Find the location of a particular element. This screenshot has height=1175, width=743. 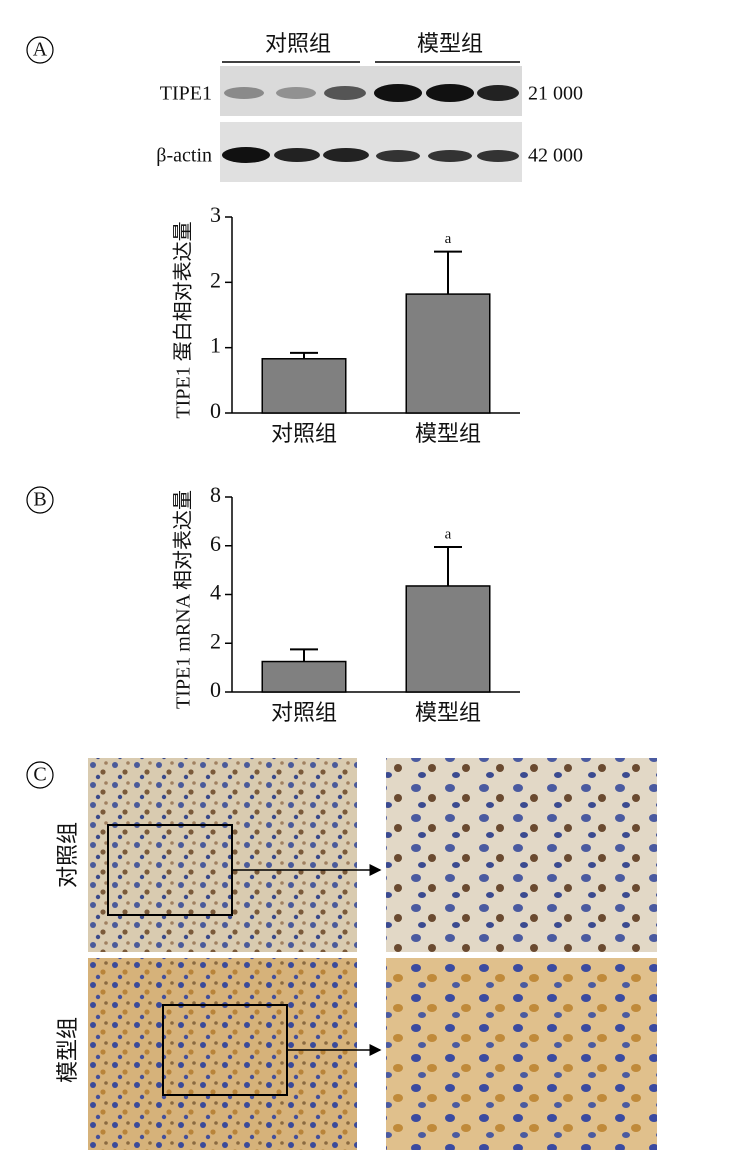

y-tick-label: 8 is located at coordinates (215, 494).